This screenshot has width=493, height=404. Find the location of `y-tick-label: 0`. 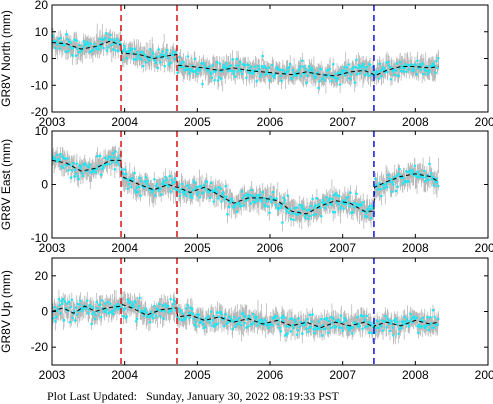

y-tick-label: 0 is located at coordinates (44, 59).